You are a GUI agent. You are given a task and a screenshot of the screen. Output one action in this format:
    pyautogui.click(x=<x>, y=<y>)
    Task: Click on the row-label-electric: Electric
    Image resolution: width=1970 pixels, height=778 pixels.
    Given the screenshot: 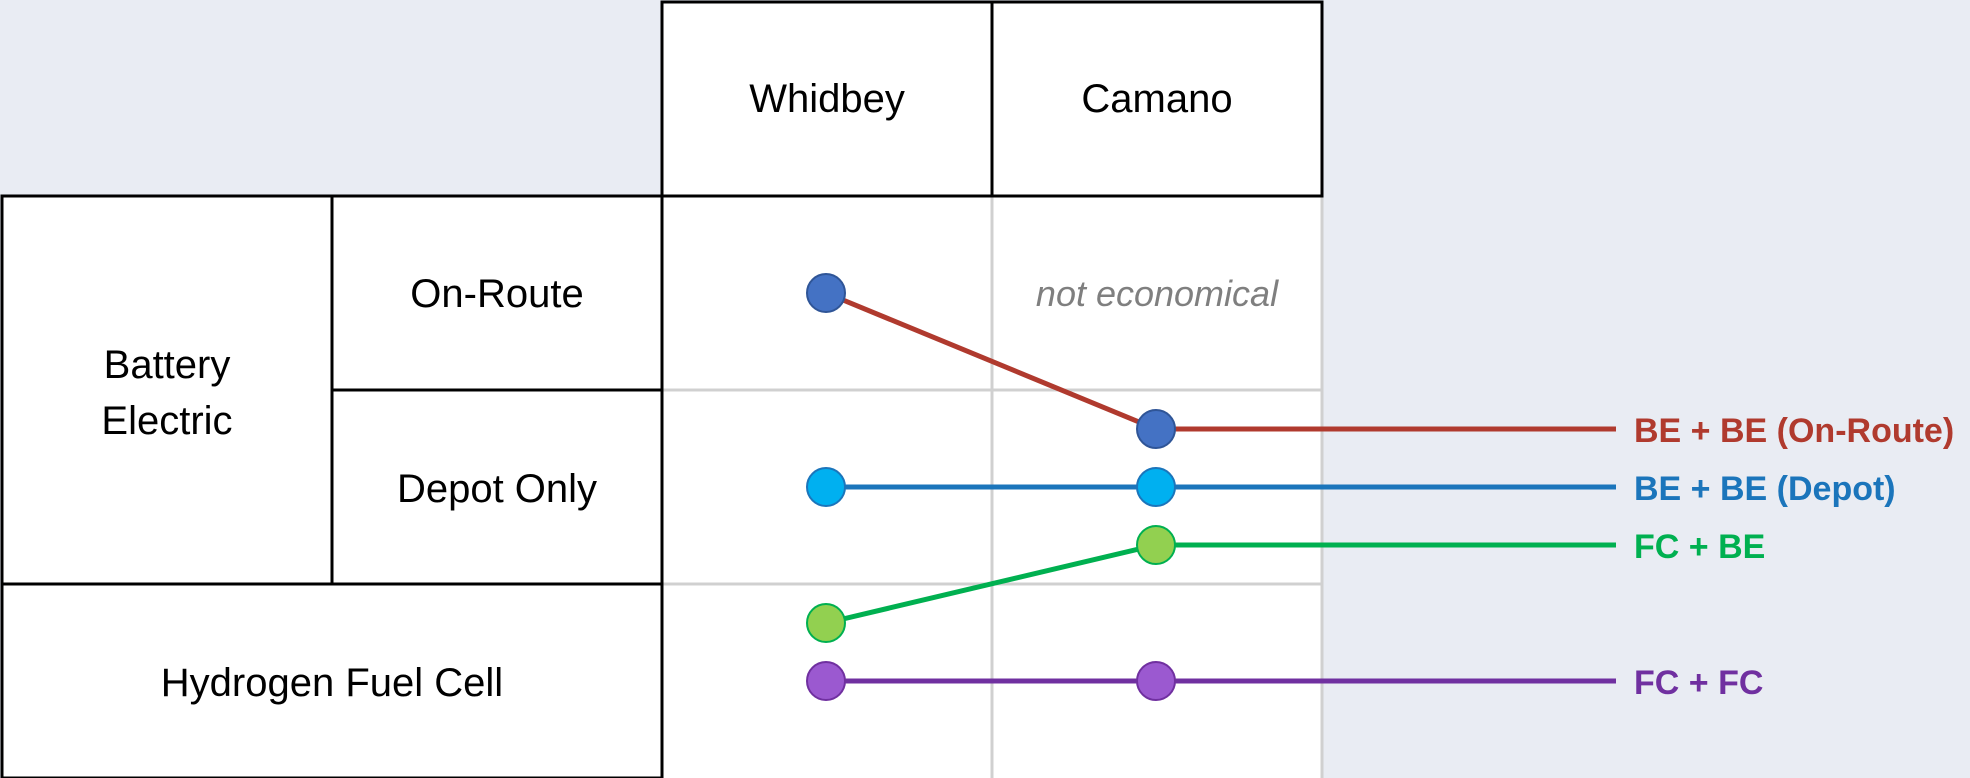 What is the action you would take?
    pyautogui.click(x=166, y=421)
    